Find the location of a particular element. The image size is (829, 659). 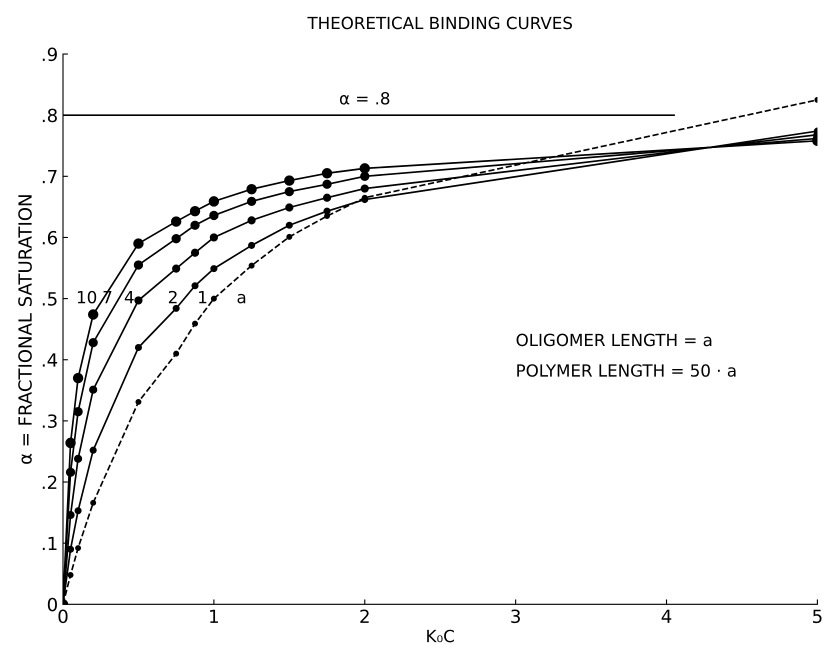

y-tick-label: .7 is located at coordinates (49, 177).